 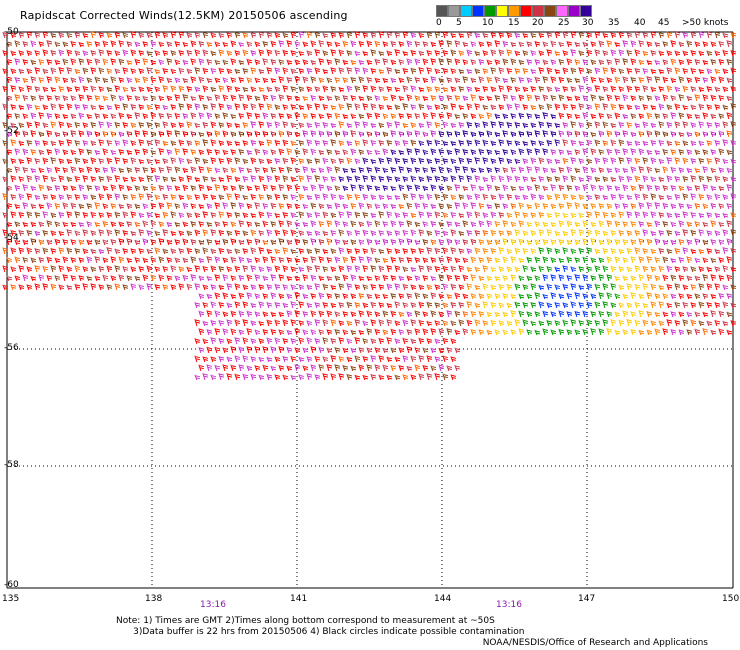 I want to click on lat-label-60: -60, so click(x=11, y=585).